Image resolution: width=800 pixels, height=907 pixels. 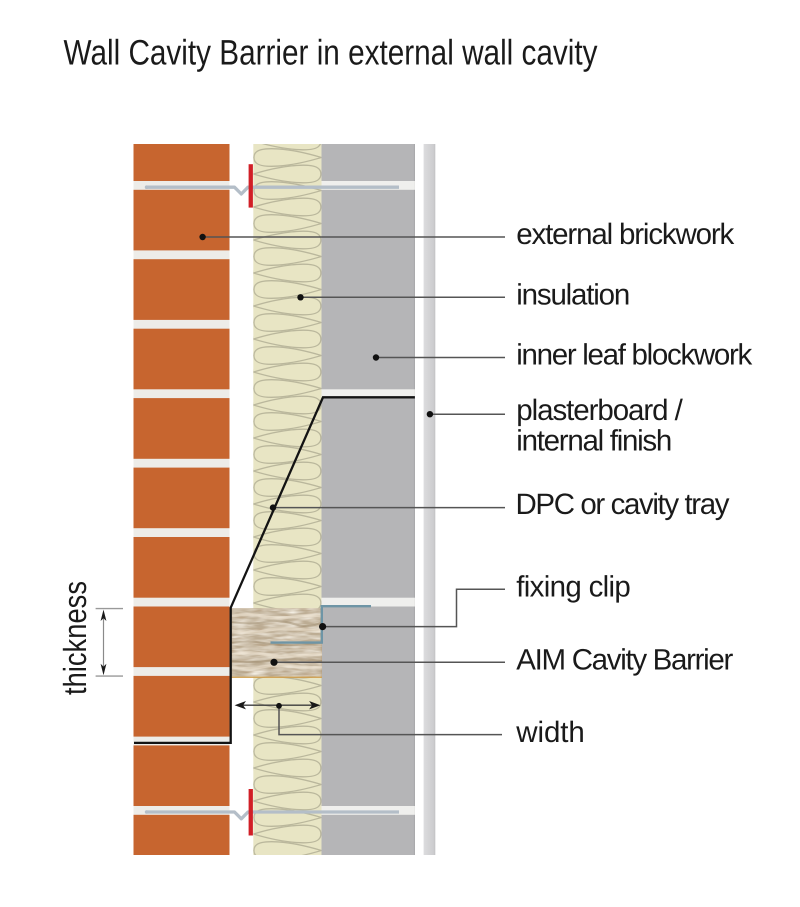 What do you see at coordinates (573, 295) in the screenshot?
I see `svg-text: insulation` at bounding box center [573, 295].